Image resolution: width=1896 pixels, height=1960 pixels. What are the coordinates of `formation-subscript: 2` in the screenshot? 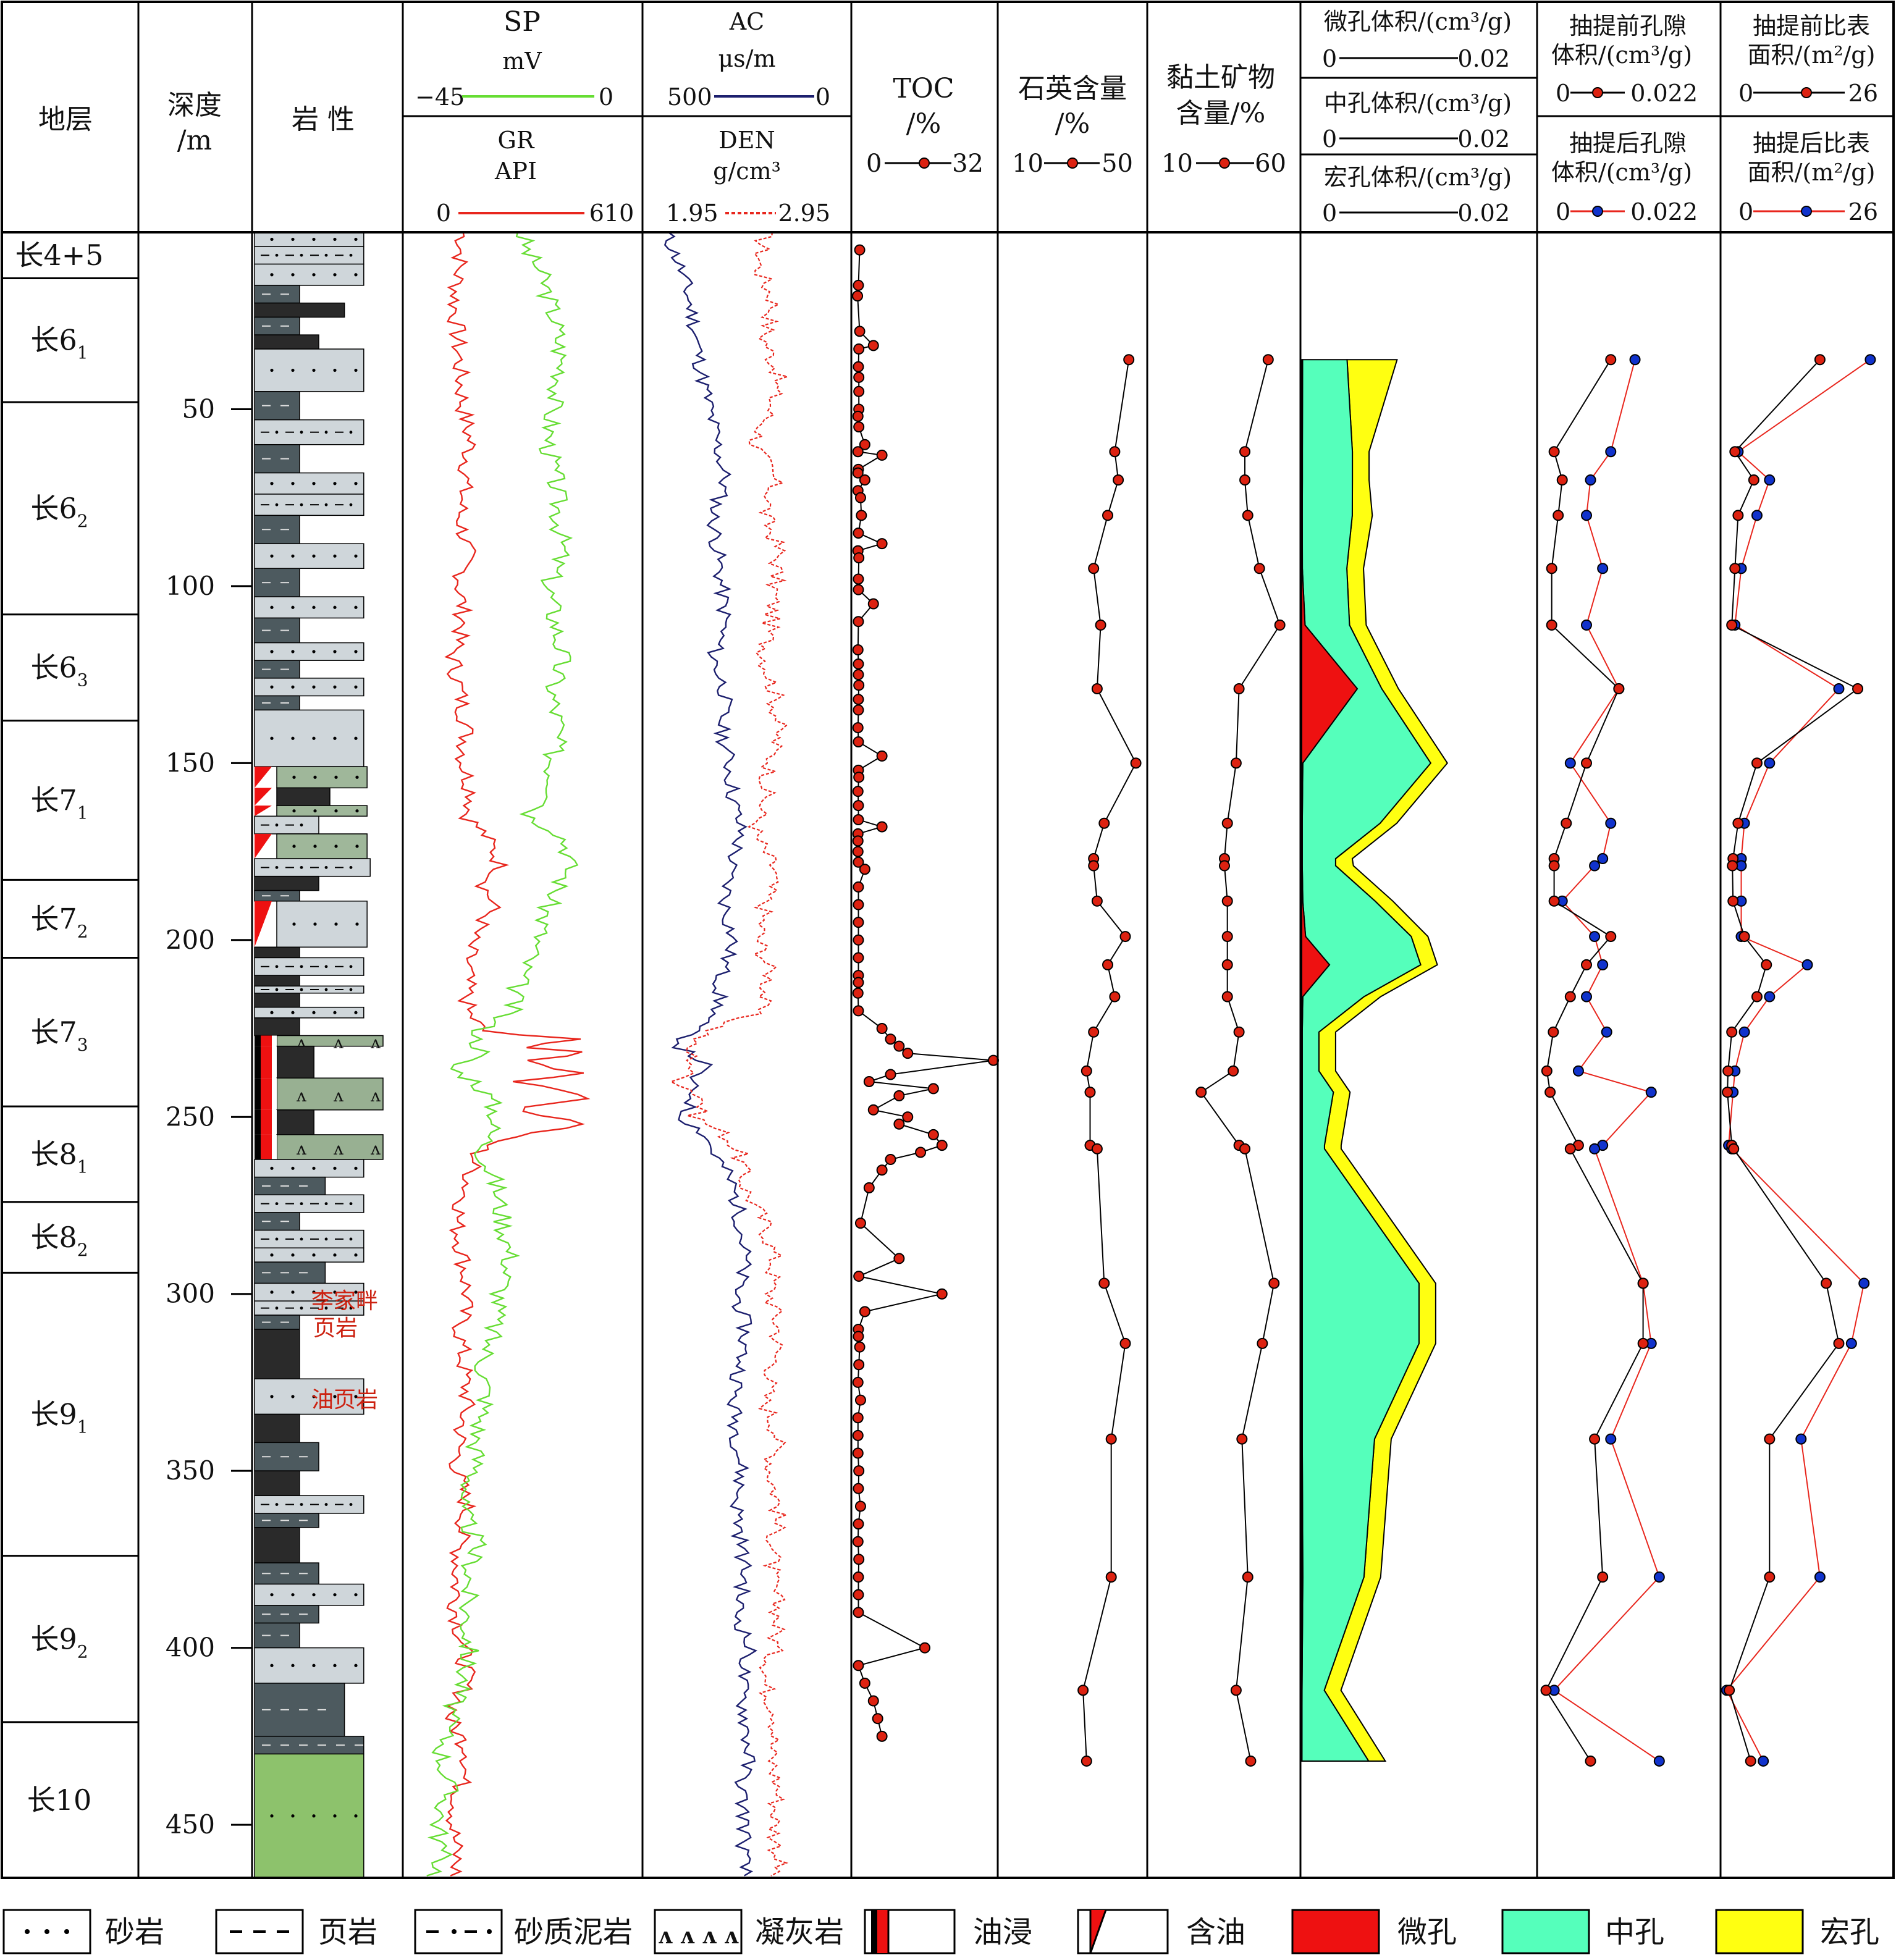 It's located at (82, 1250).